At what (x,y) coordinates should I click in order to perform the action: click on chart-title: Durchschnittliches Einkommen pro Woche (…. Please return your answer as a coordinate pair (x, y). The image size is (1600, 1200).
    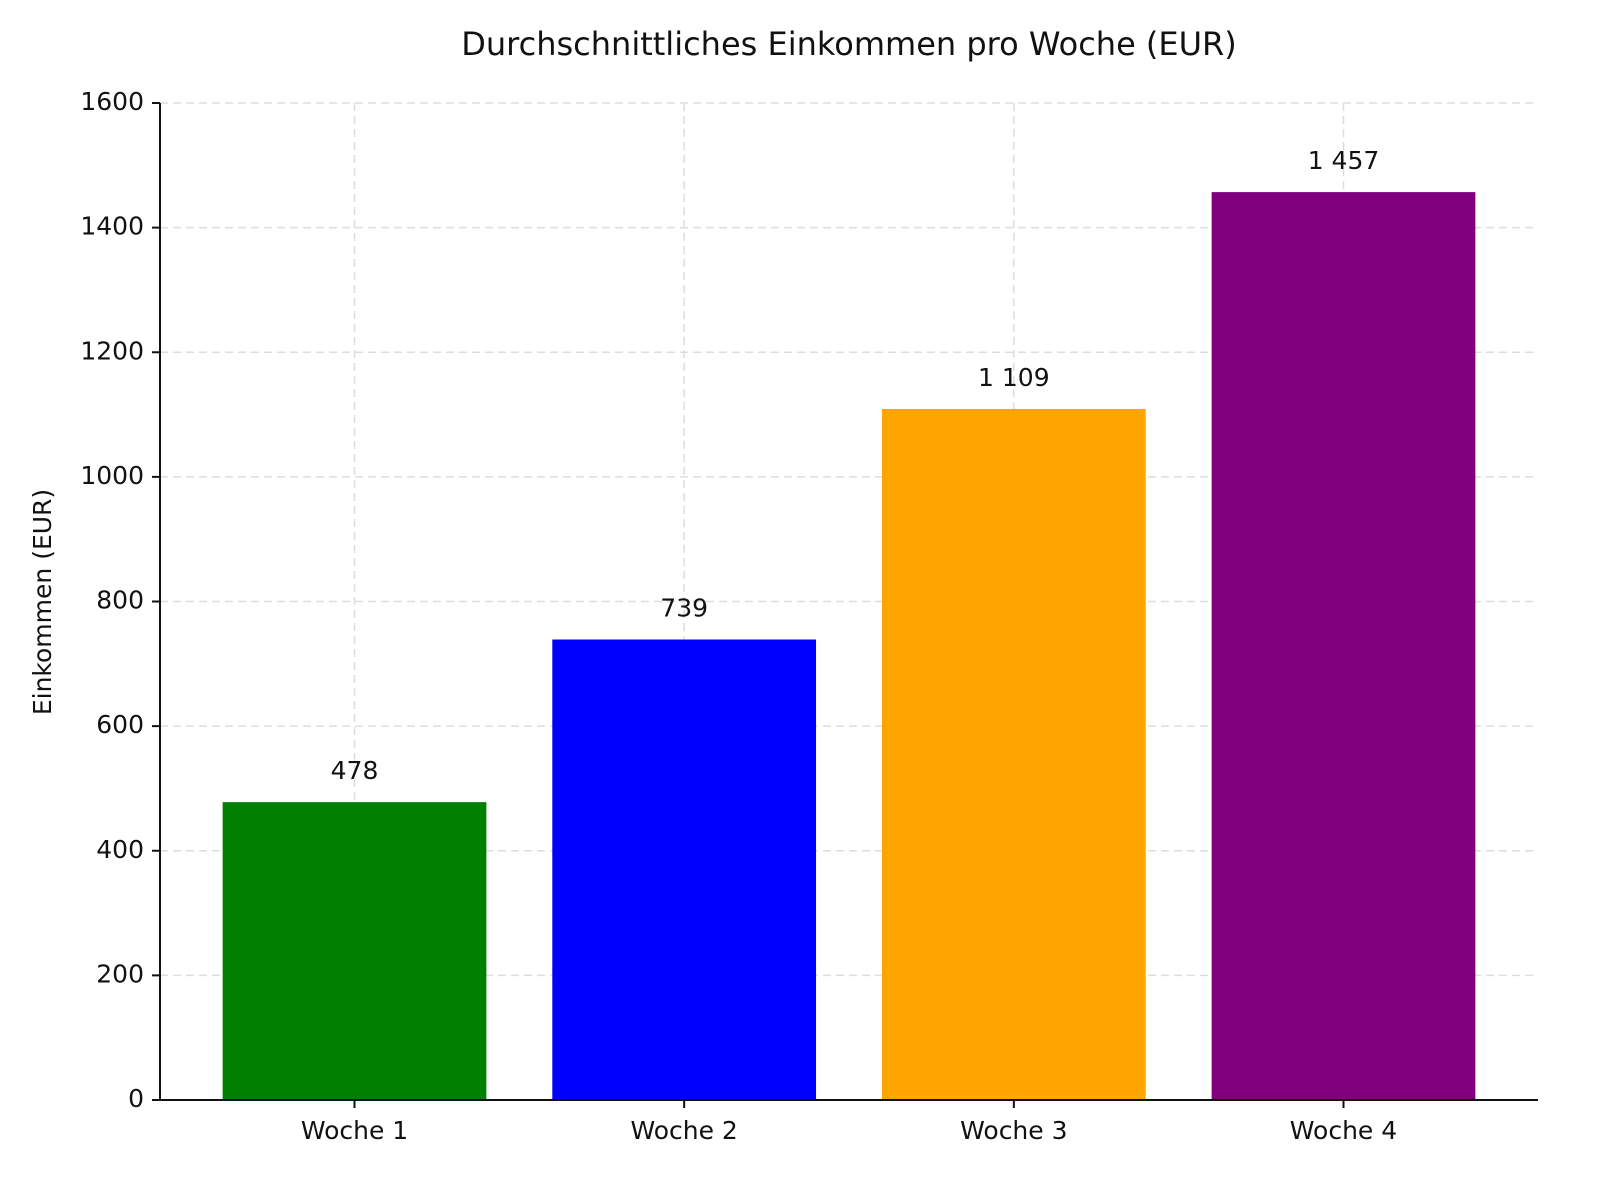
    Looking at the image, I should click on (849, 44).